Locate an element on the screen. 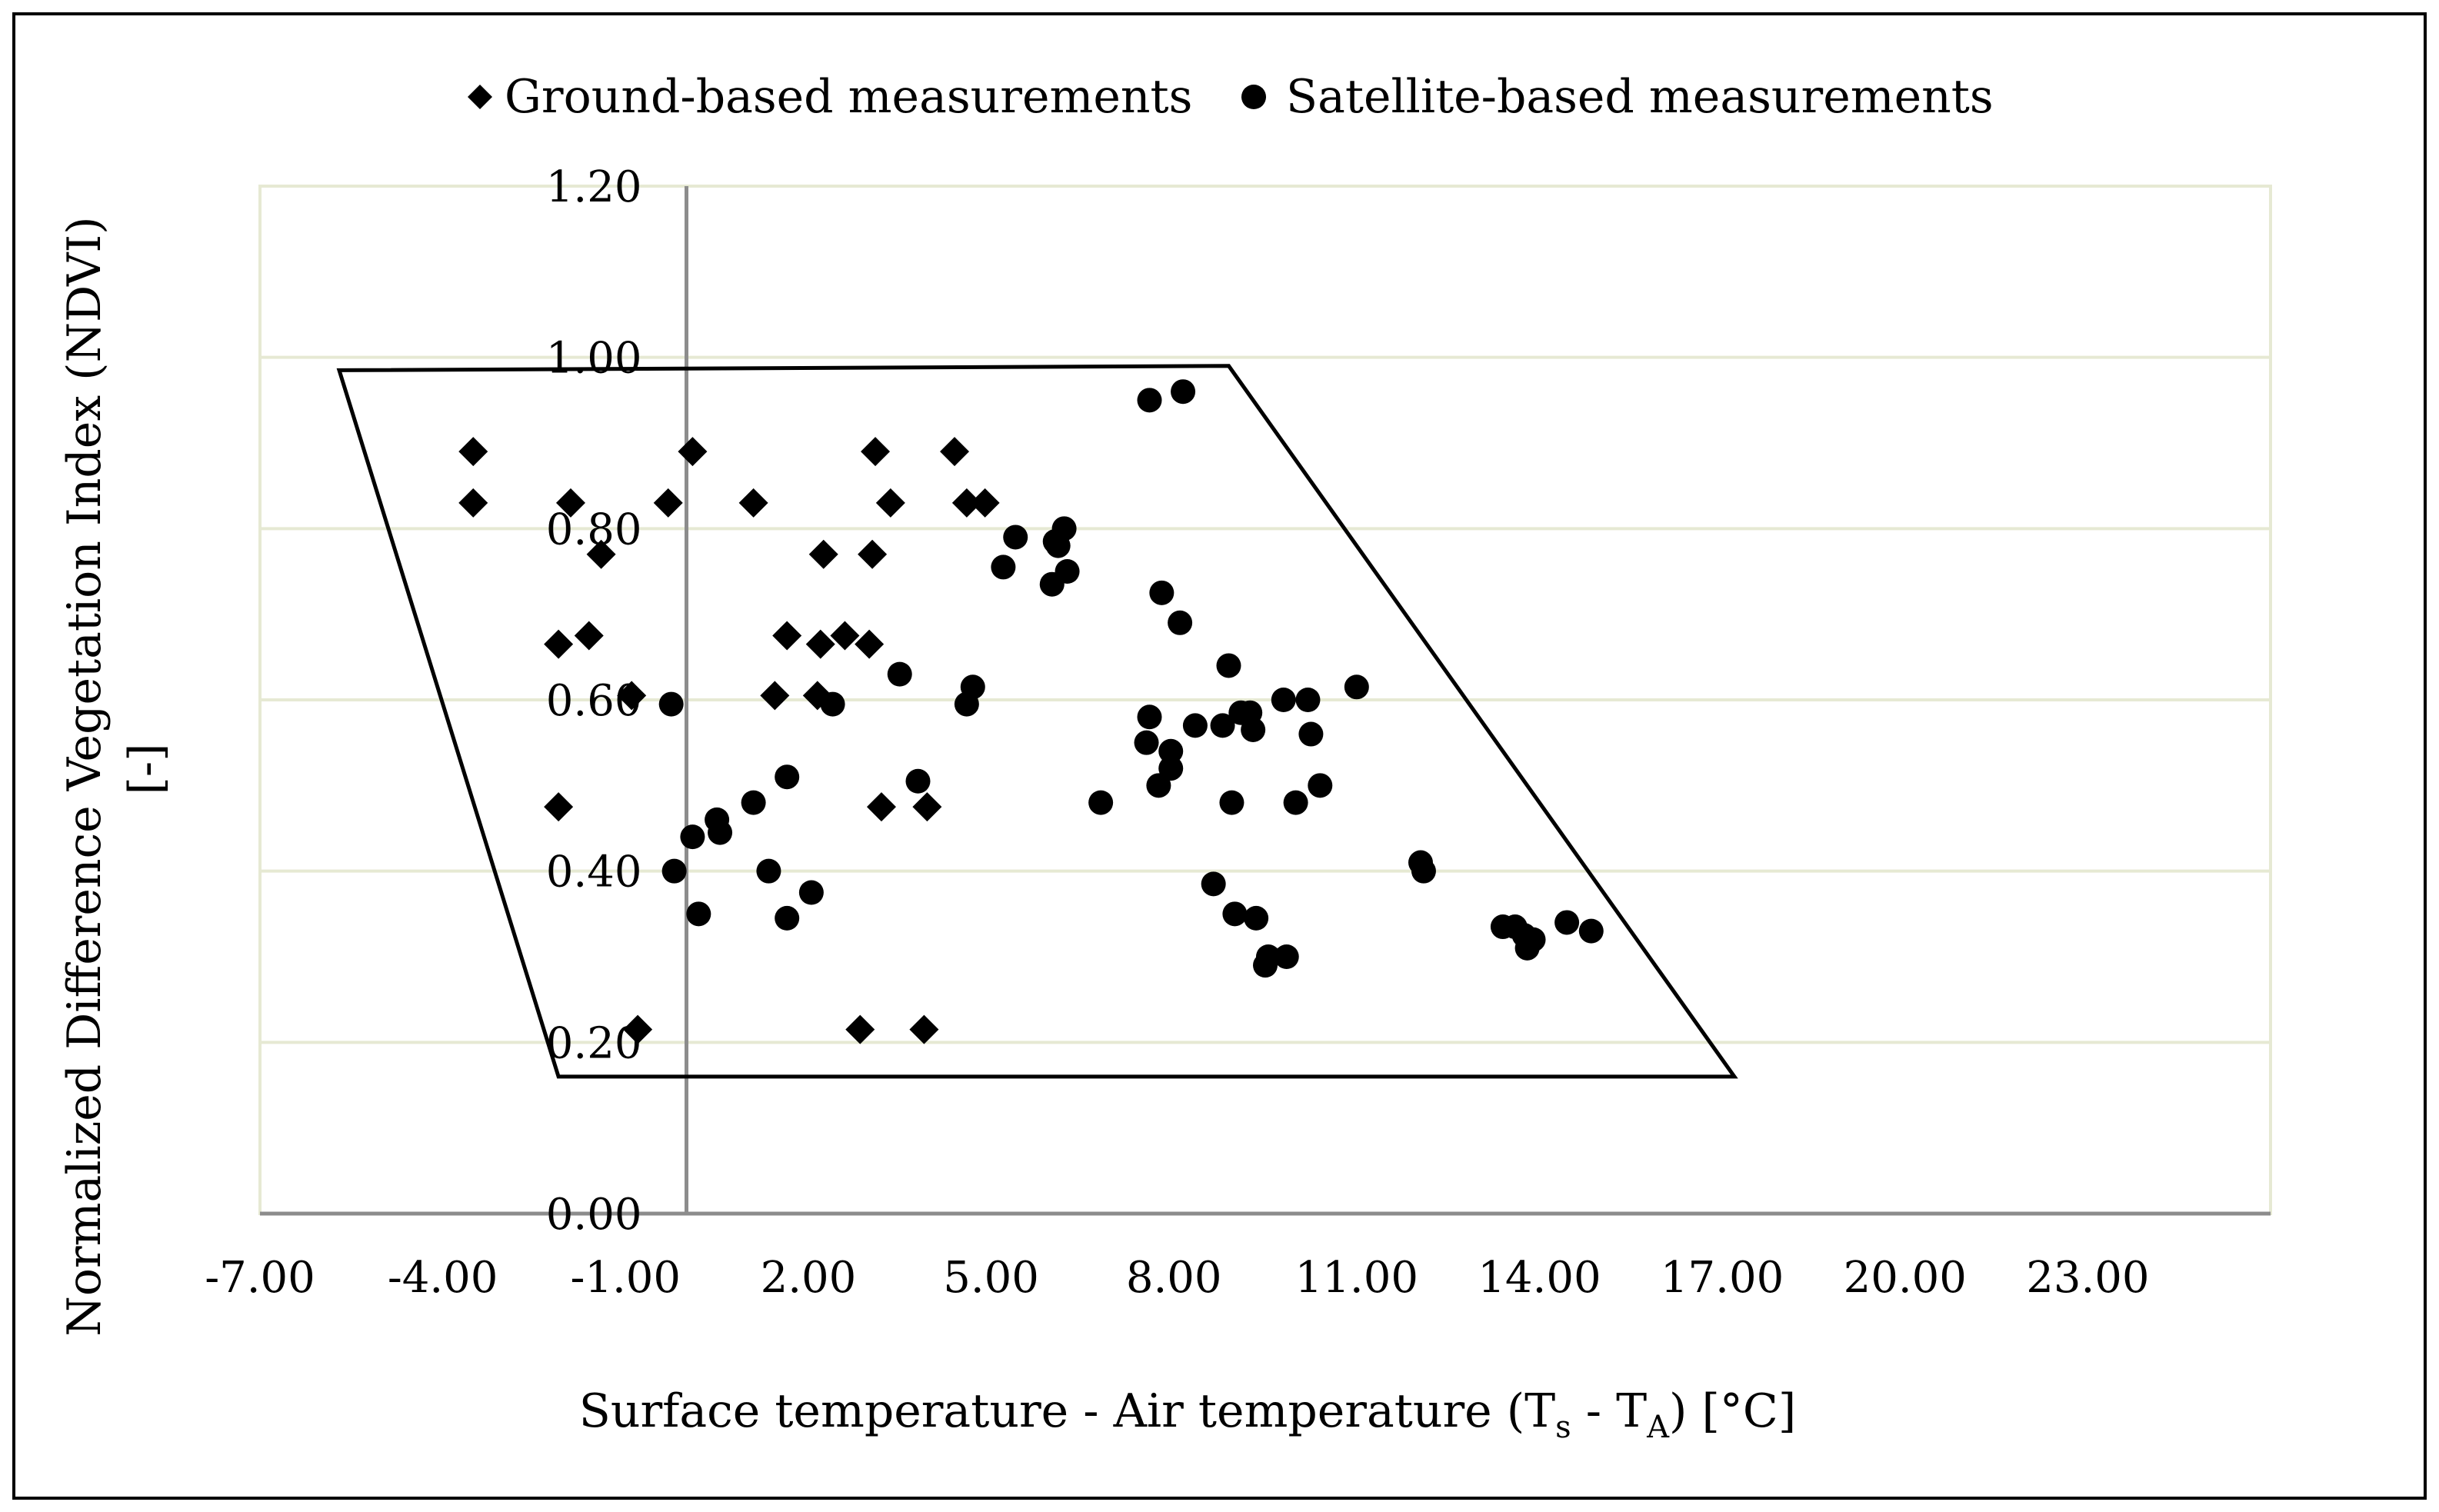 Image resolution: width=2439 pixels, height=1512 pixels. y-tick-label: 0.00 is located at coordinates (594, 1215).